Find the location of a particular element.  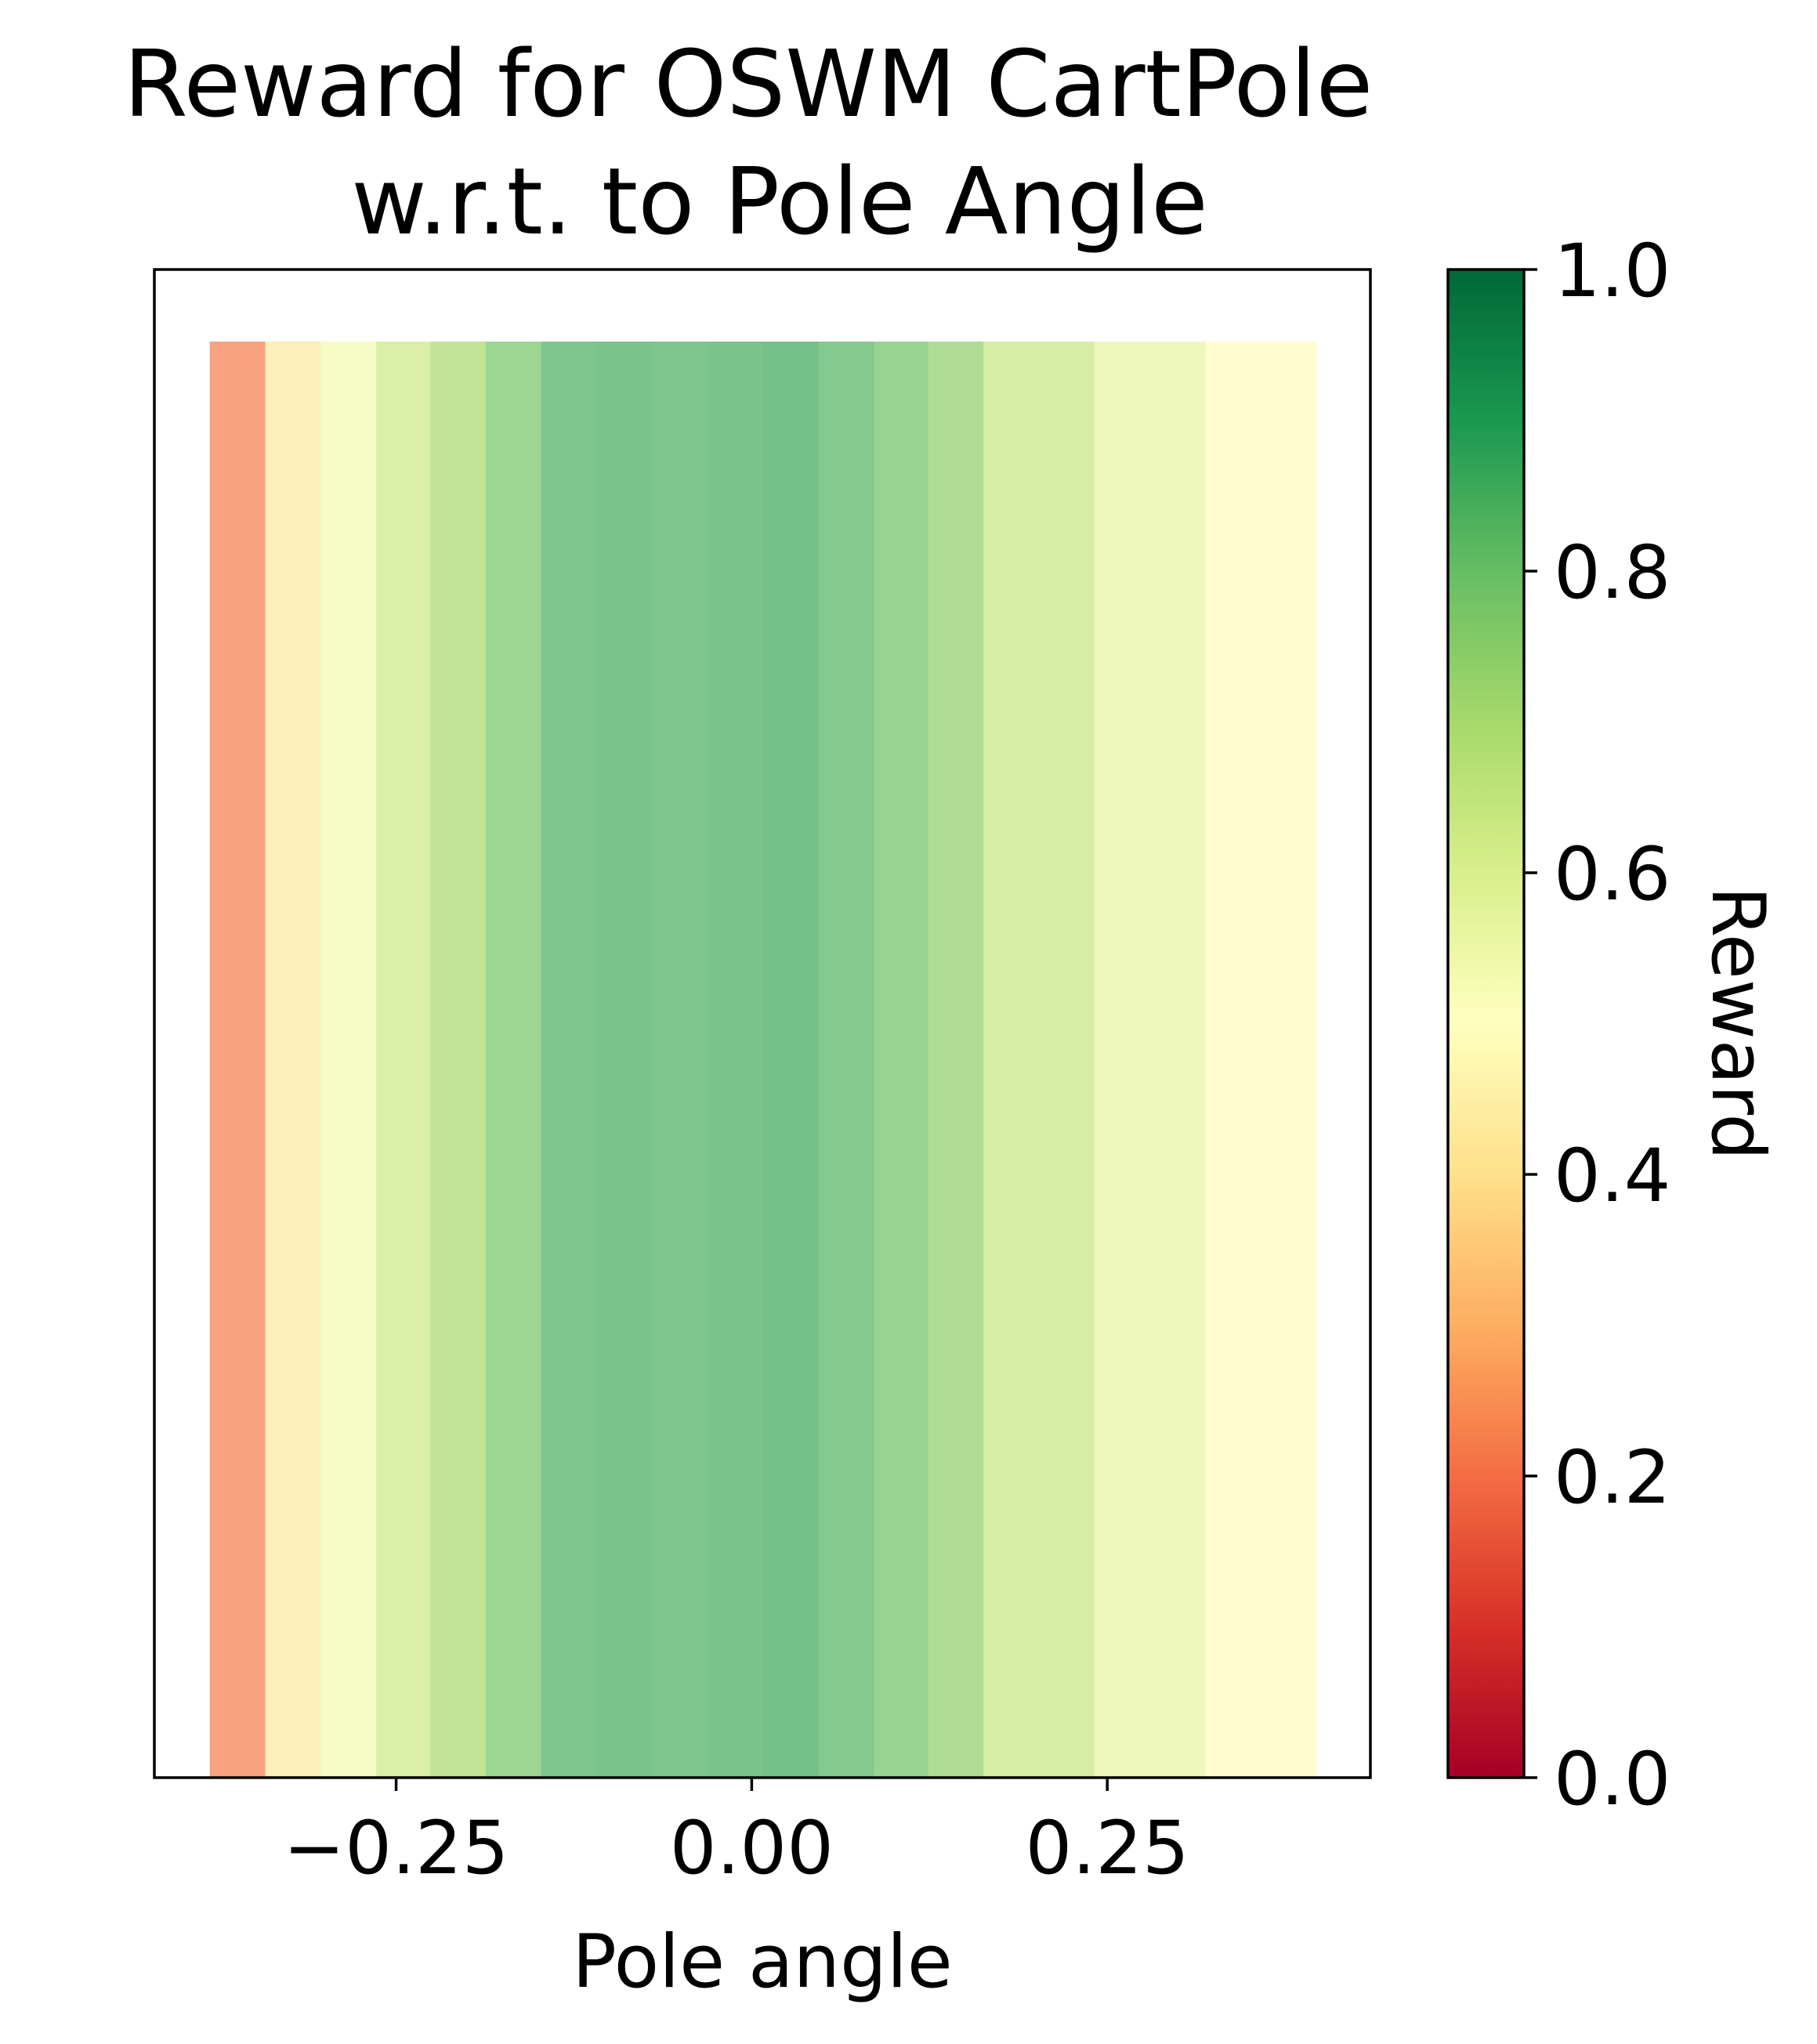

chart-title-line-1: Reward for OSWM CartPole is located at coordinates (749, 84).